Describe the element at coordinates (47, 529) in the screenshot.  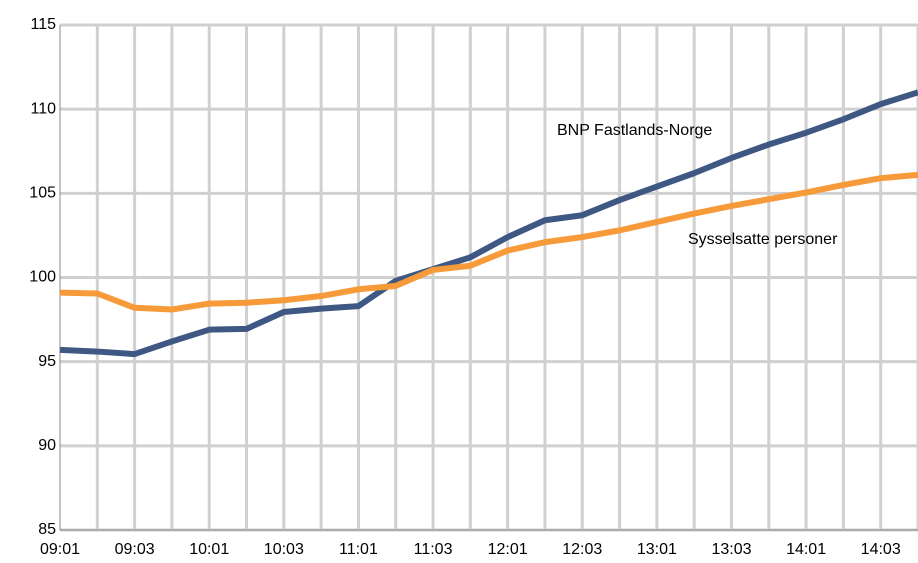
I see `y-tick-label: 85` at that location.